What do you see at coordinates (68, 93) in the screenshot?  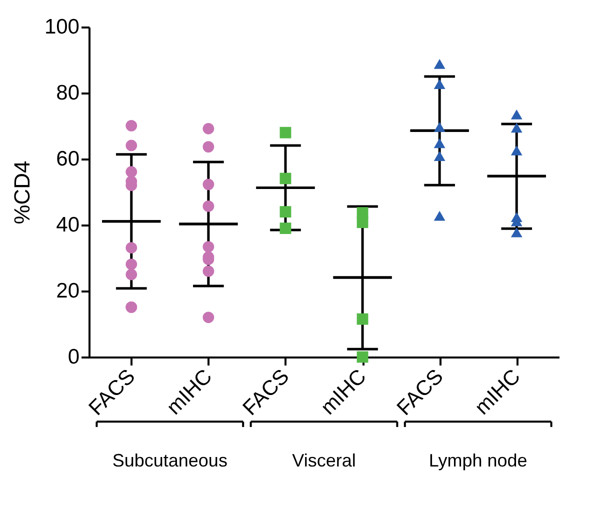 I see `y-tick-label: 80` at bounding box center [68, 93].